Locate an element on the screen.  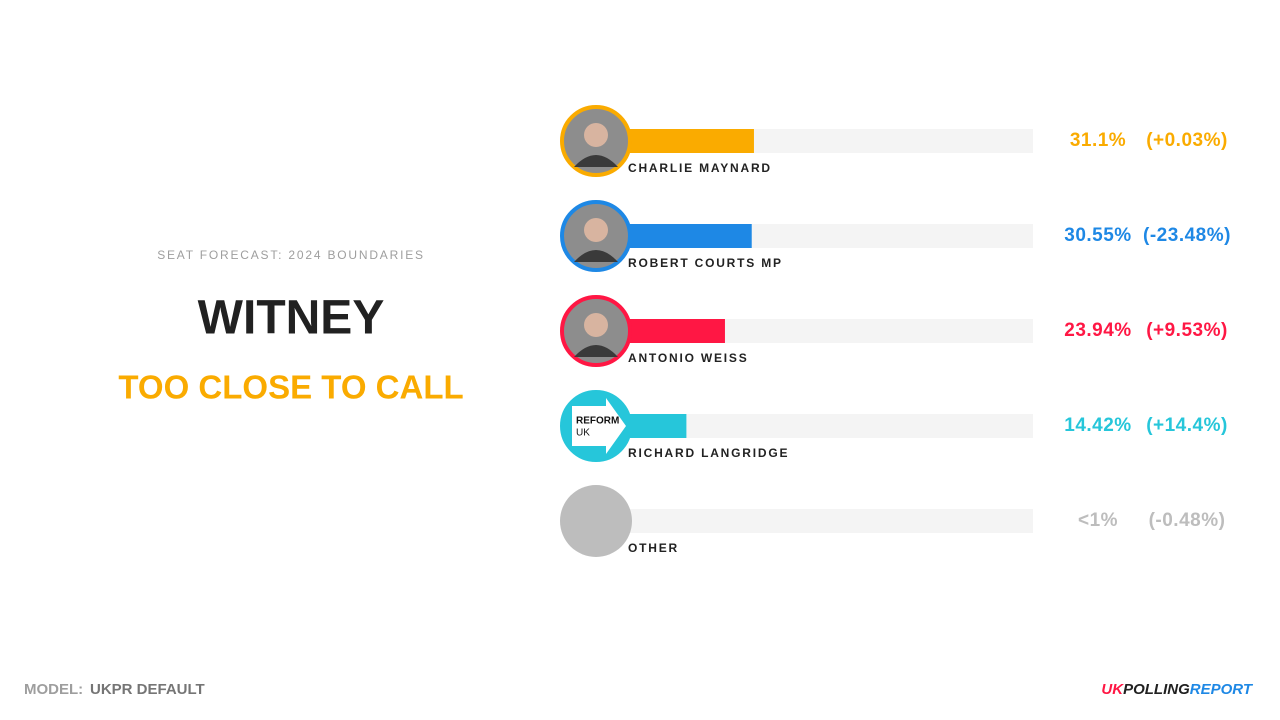
candidate-name: ANTONIO WEISS is located at coordinates (688, 358).